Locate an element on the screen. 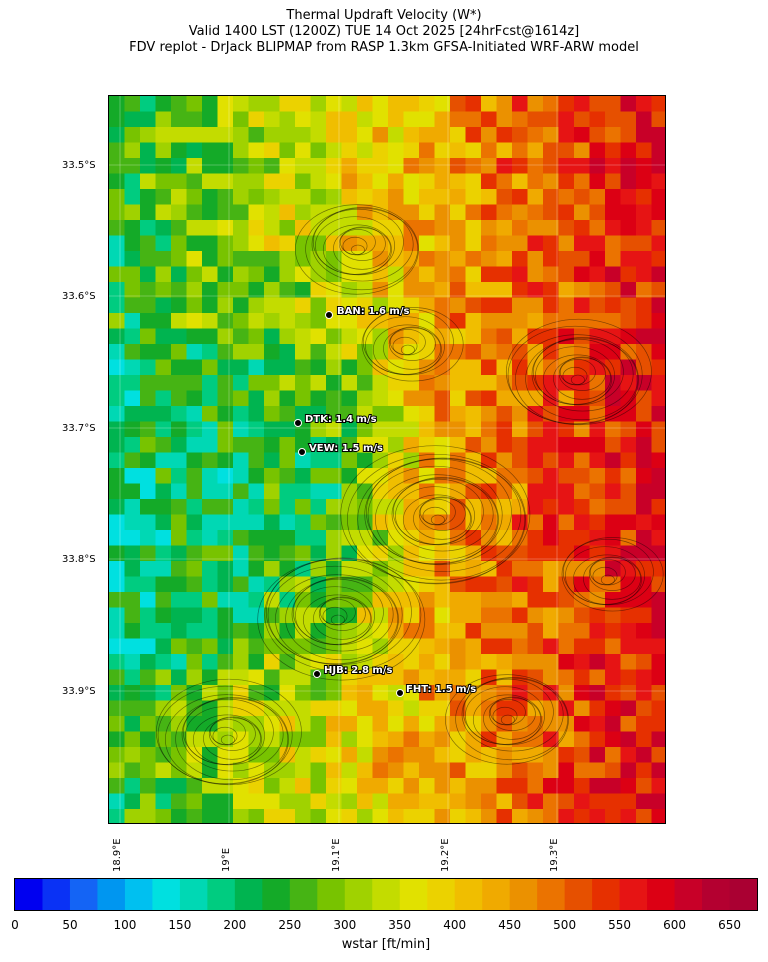 The height and width of the screenshot is (962, 768). colorbar-tick-label: 450 is located at coordinates (510, 925).